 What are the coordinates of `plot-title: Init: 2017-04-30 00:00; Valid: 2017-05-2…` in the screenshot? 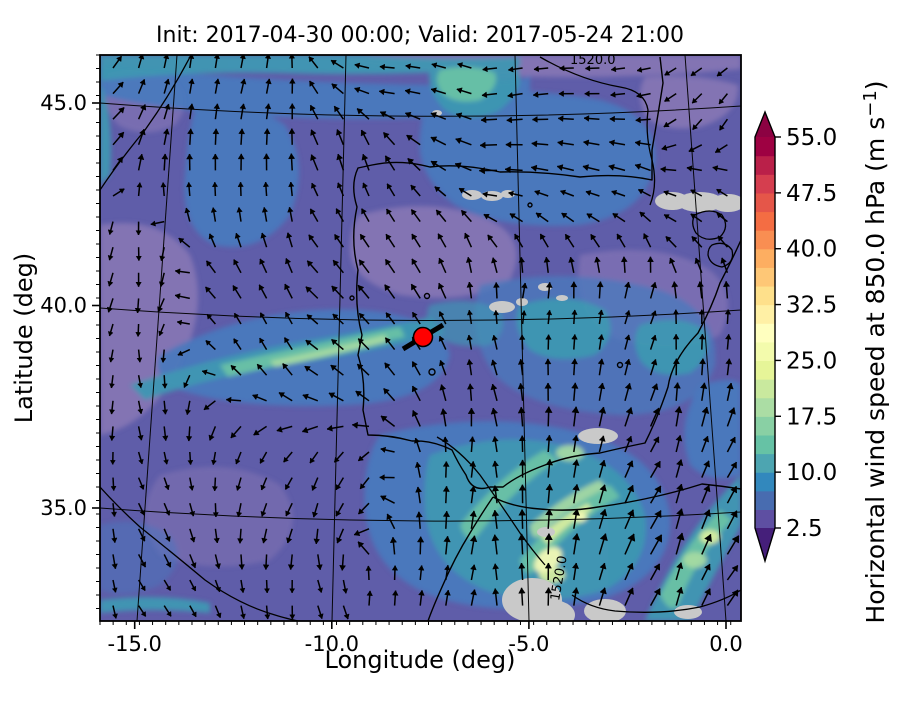 It's located at (420, 35).